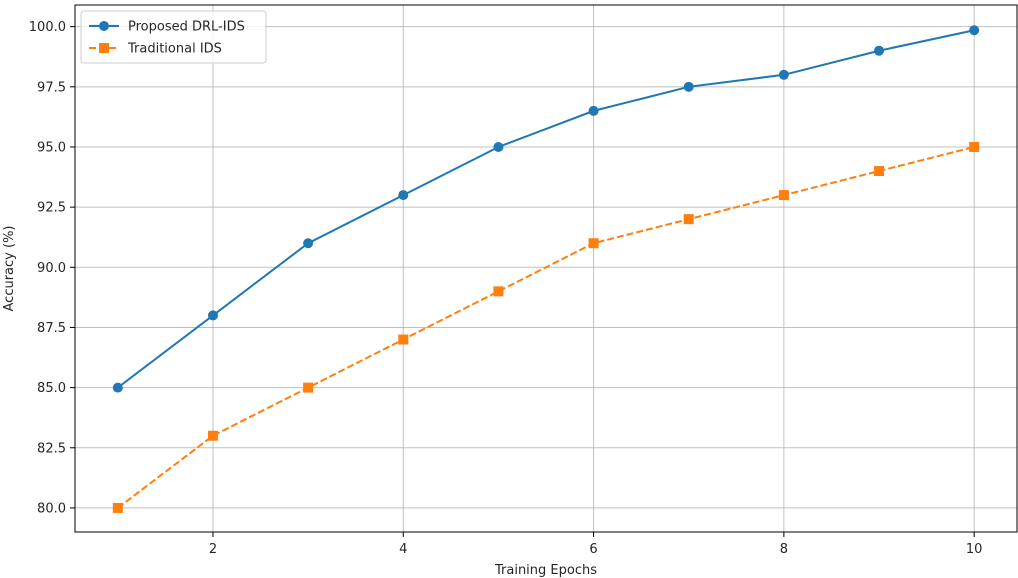 This screenshot has height=578, width=1018. What do you see at coordinates (784, 549) in the screenshot?
I see `x-tick-label: 8` at bounding box center [784, 549].